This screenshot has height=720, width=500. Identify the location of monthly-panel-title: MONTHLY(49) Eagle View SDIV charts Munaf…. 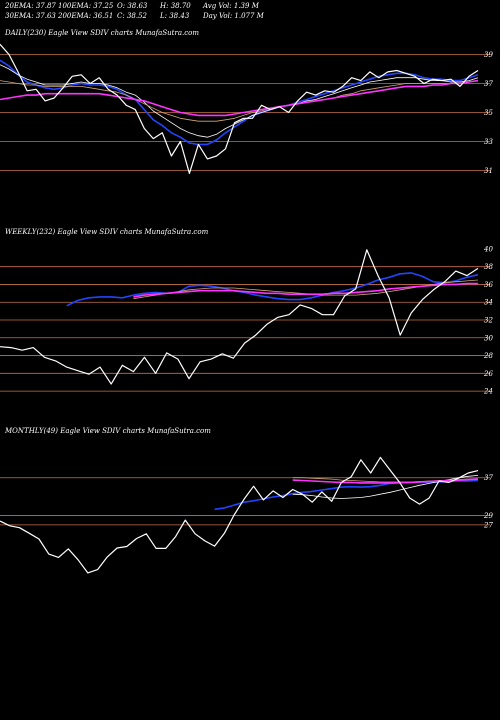
(108, 431).